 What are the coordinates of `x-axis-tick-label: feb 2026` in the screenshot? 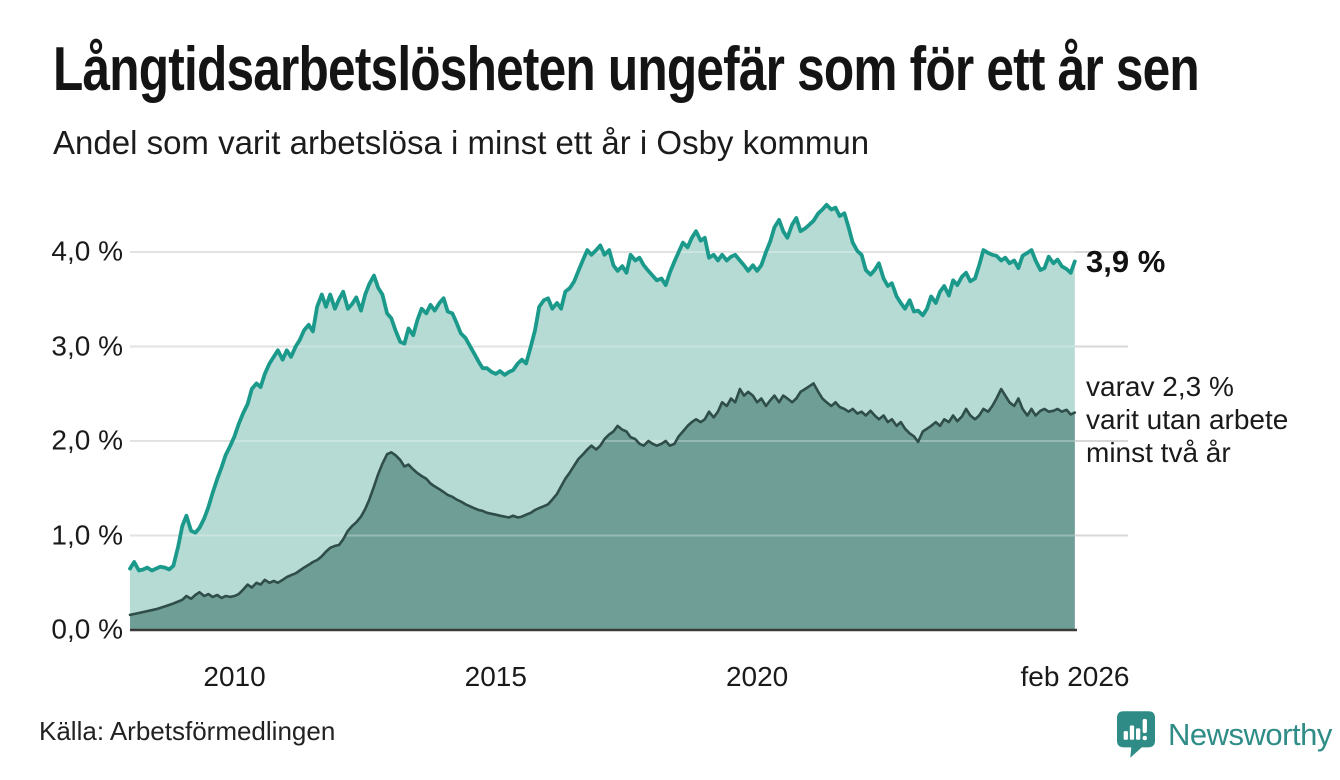 It's located at (1075, 676).